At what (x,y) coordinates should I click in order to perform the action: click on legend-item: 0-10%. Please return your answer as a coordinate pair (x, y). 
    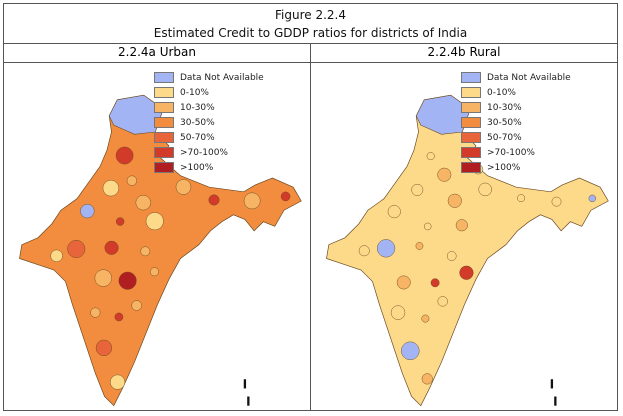
    Looking at the image, I should click on (209, 92).